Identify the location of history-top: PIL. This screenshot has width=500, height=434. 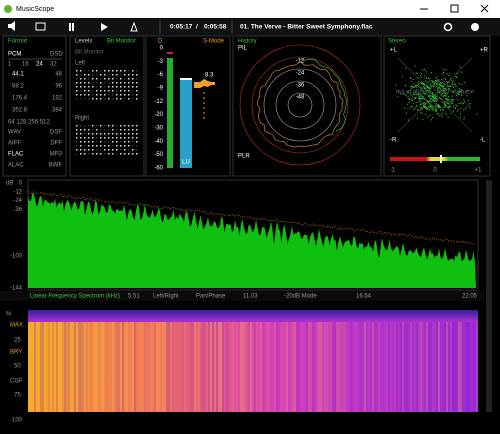
(243, 49).